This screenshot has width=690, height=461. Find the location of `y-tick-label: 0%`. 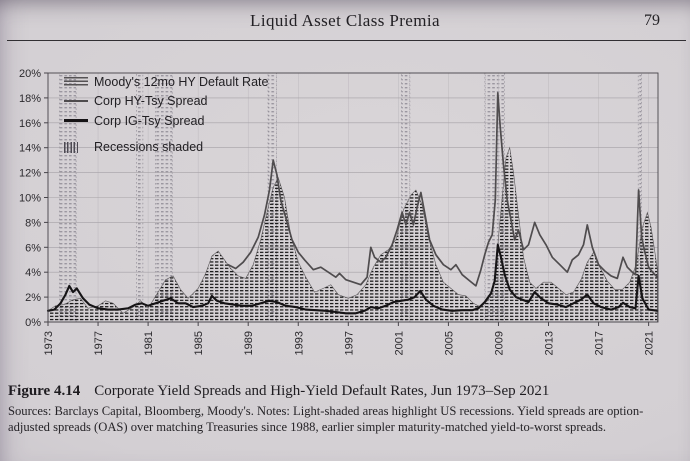

y-tick-label: 0% is located at coordinates (33, 323).